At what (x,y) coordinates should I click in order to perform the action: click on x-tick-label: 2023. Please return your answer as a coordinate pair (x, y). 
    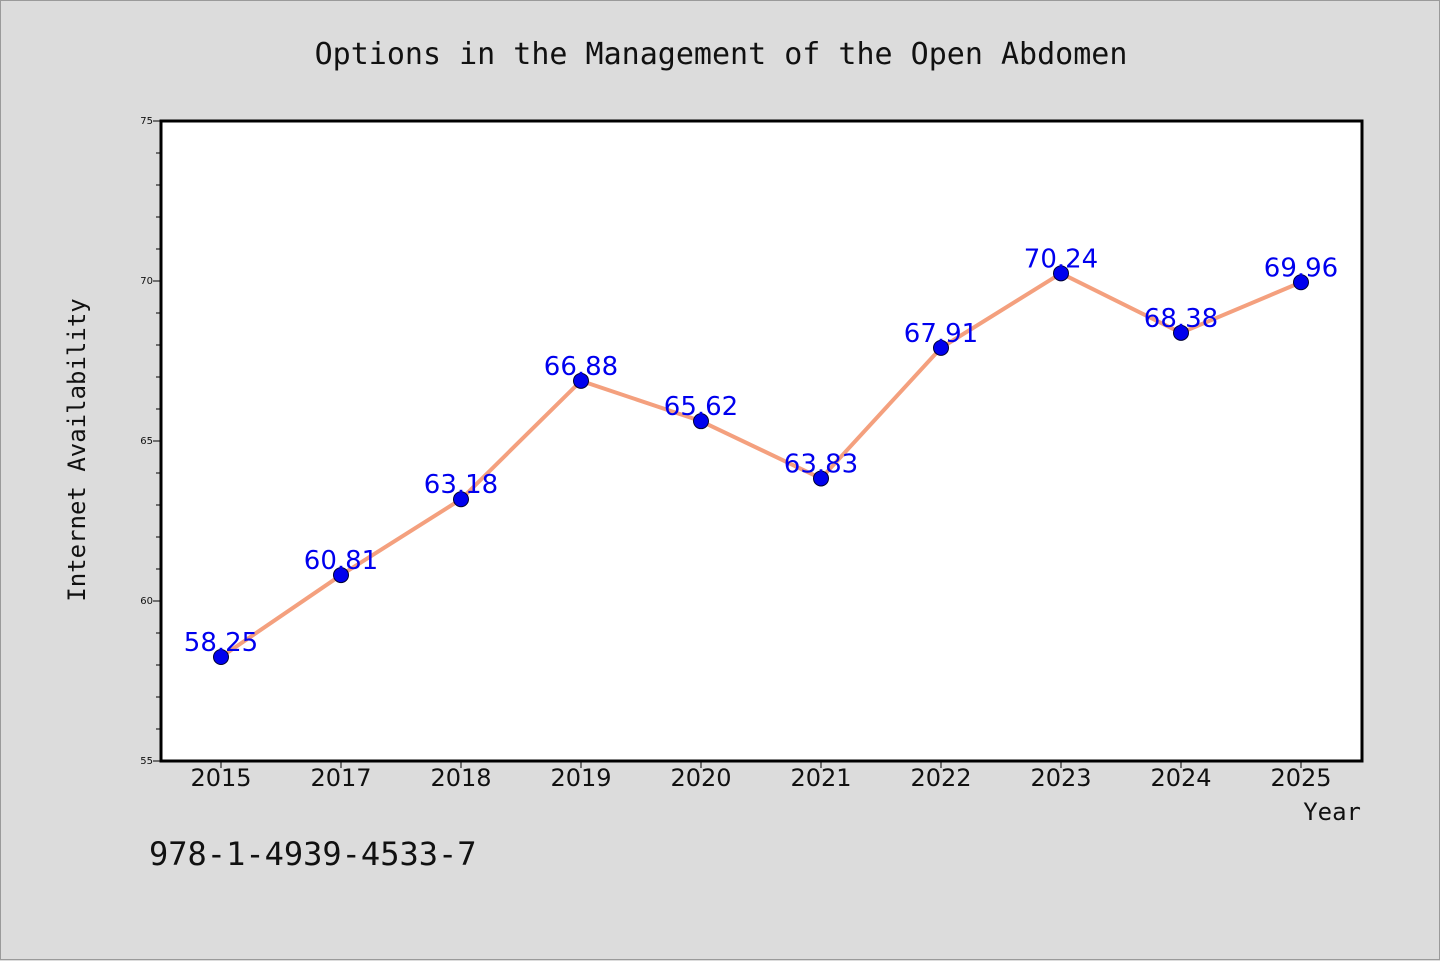
    Looking at the image, I should click on (1060, 778).